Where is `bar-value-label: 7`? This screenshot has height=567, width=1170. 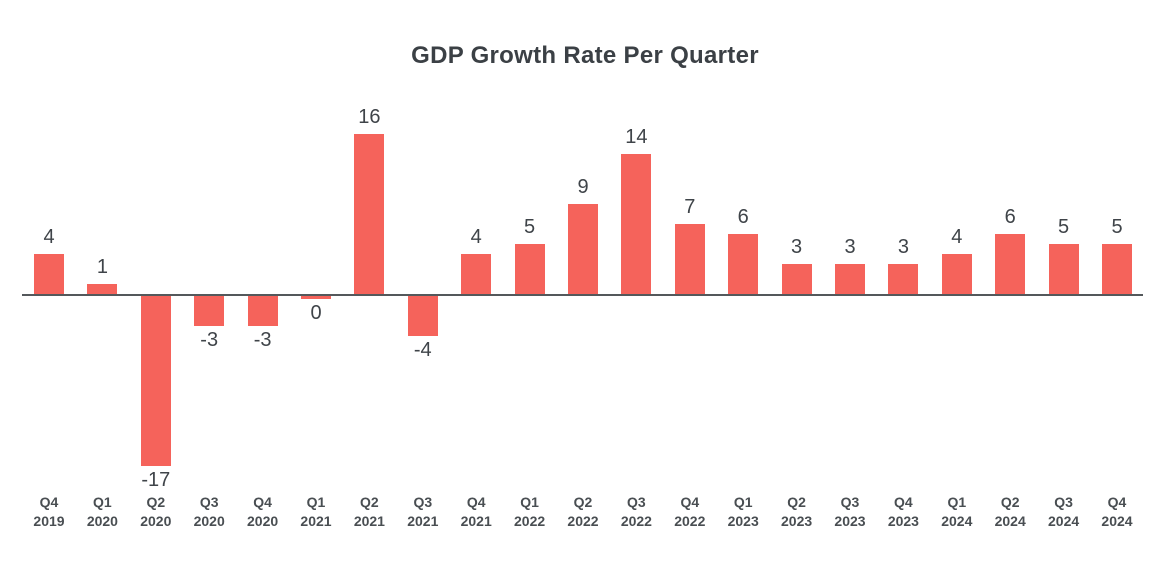
bar-value-label: 7 is located at coordinates (690, 207).